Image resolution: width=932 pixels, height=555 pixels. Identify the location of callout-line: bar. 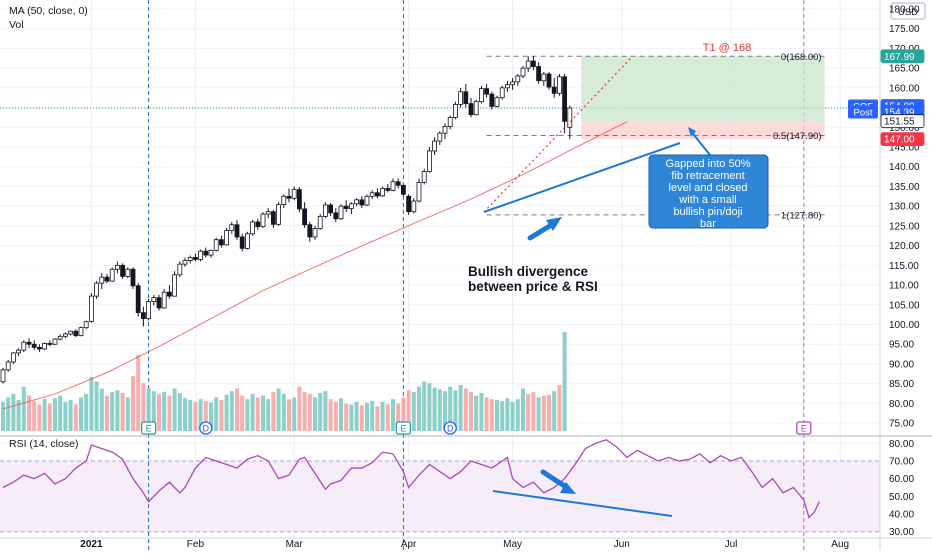
(708, 224).